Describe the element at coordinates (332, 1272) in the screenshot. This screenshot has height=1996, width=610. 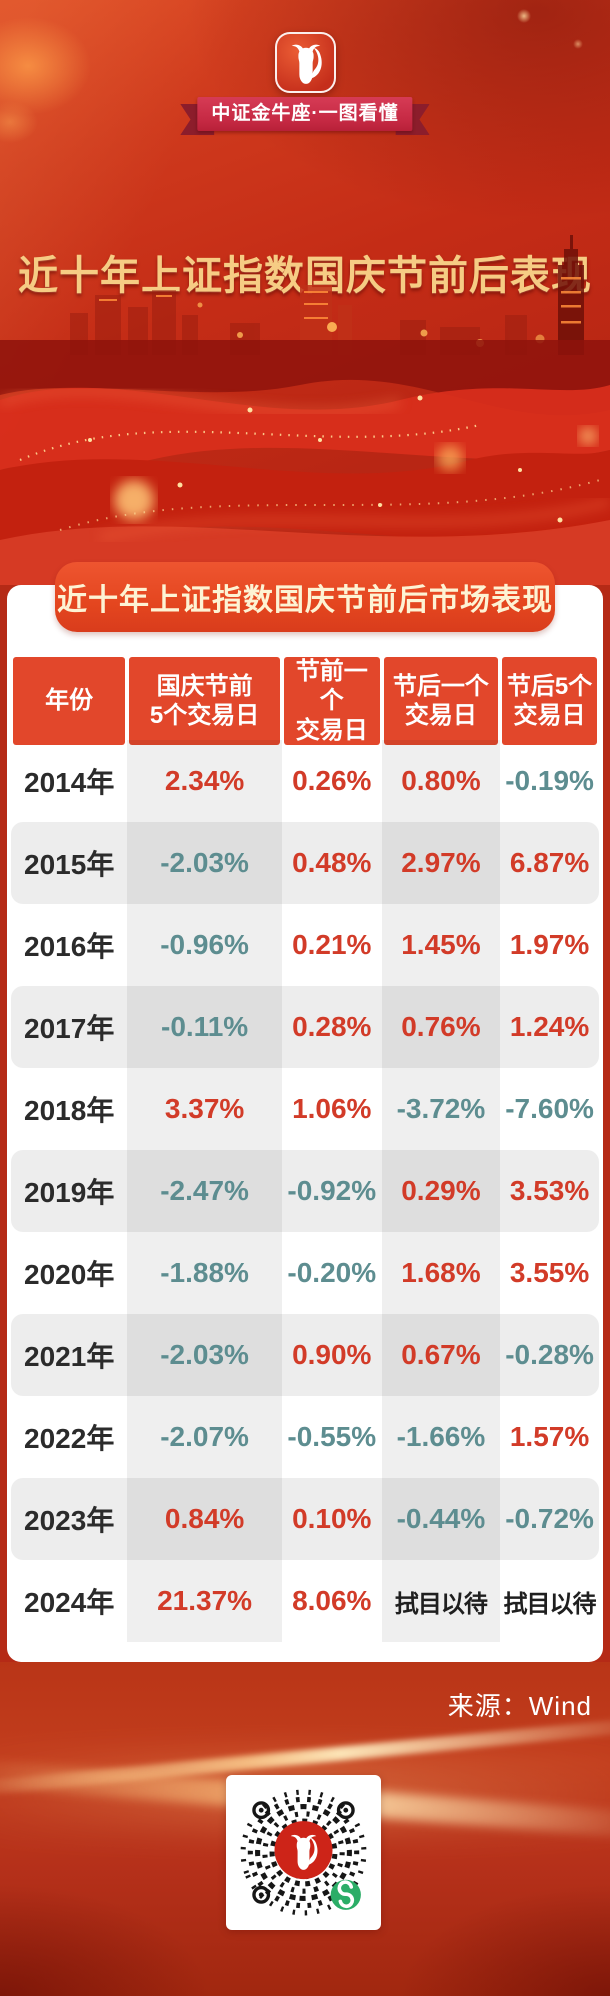
I see `value-cell-pre1: -0.20%` at that location.